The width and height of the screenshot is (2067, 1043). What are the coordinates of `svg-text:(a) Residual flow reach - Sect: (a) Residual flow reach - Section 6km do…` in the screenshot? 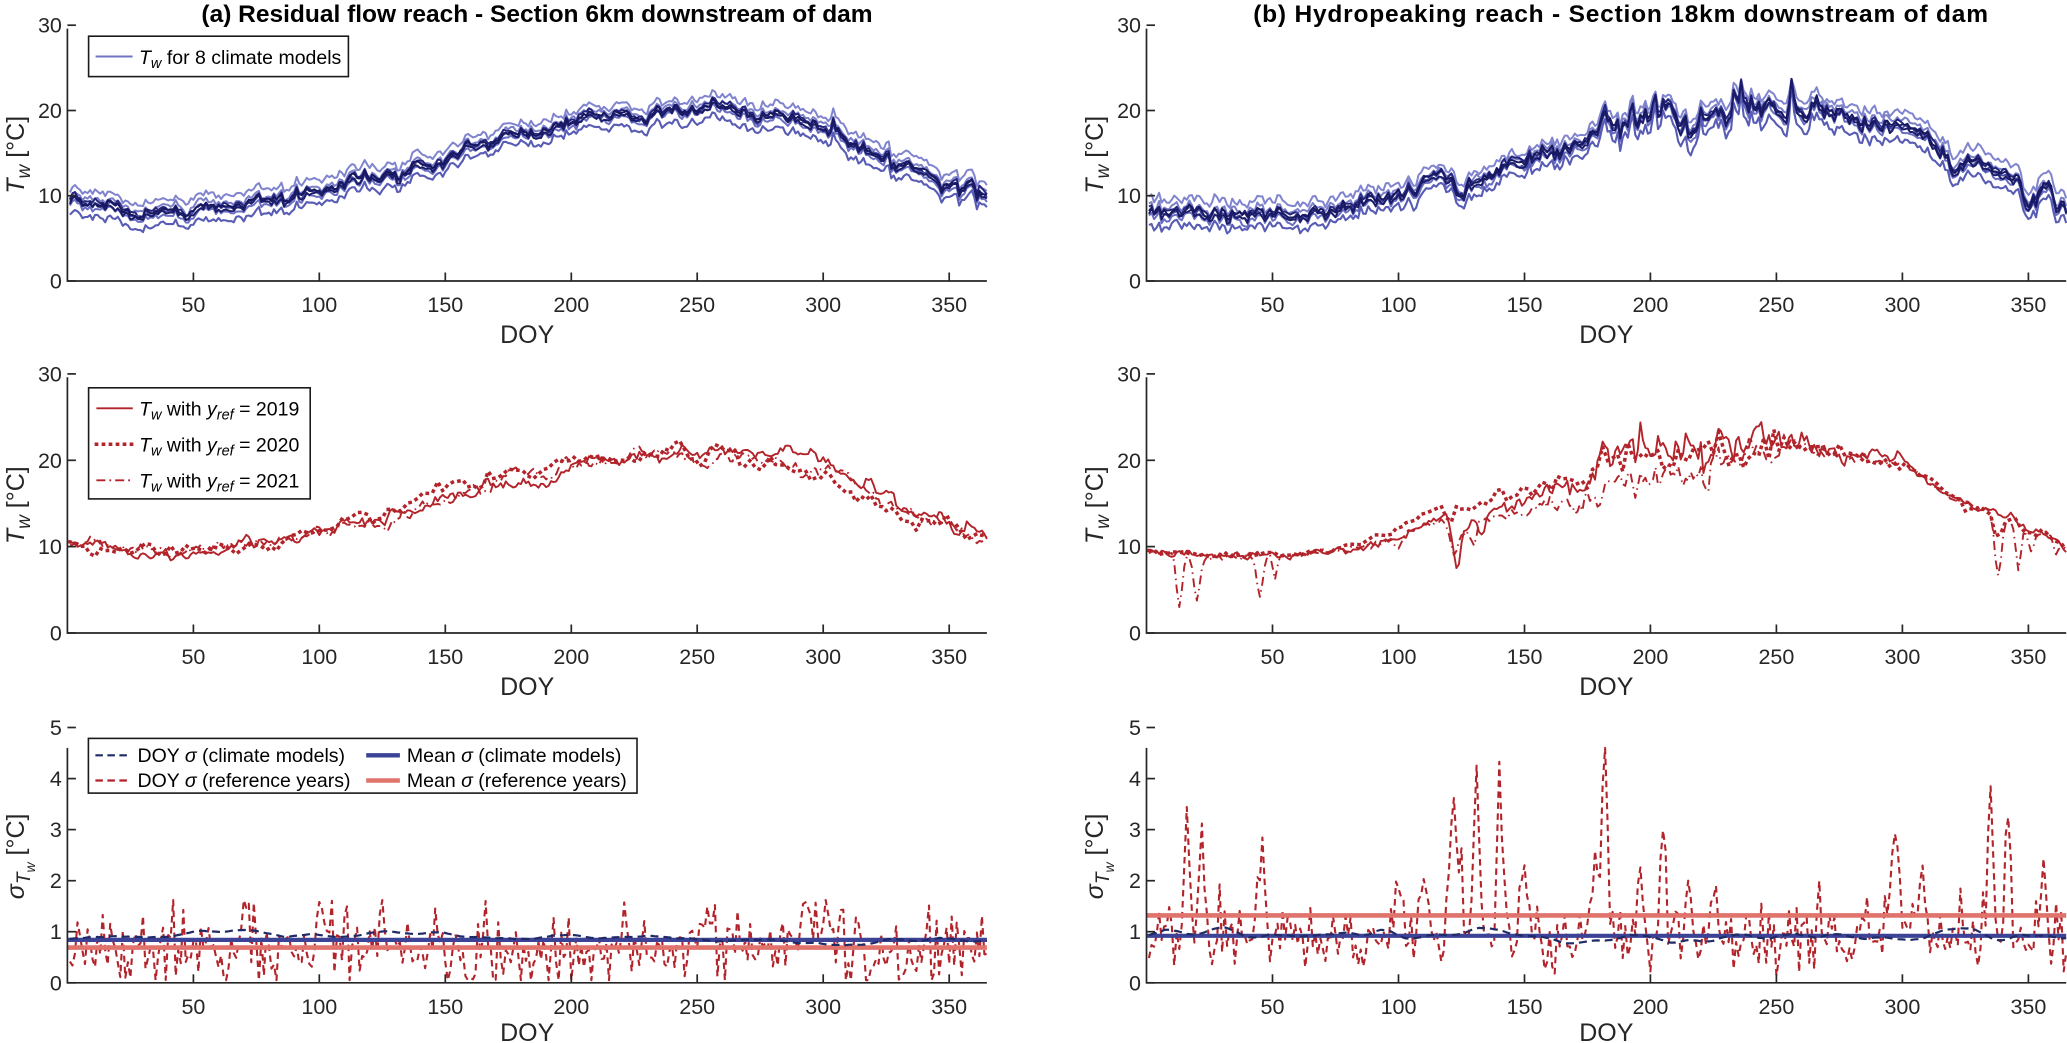 It's located at (536, 14).